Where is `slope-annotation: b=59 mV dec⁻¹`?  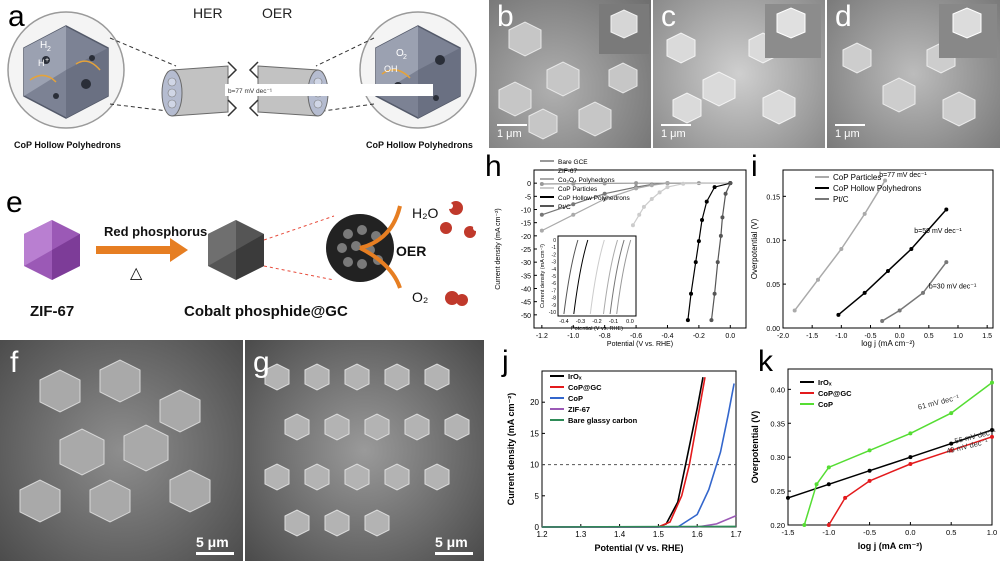 slope-annotation: b=59 mV dec⁻¹ is located at coordinates (938, 231).